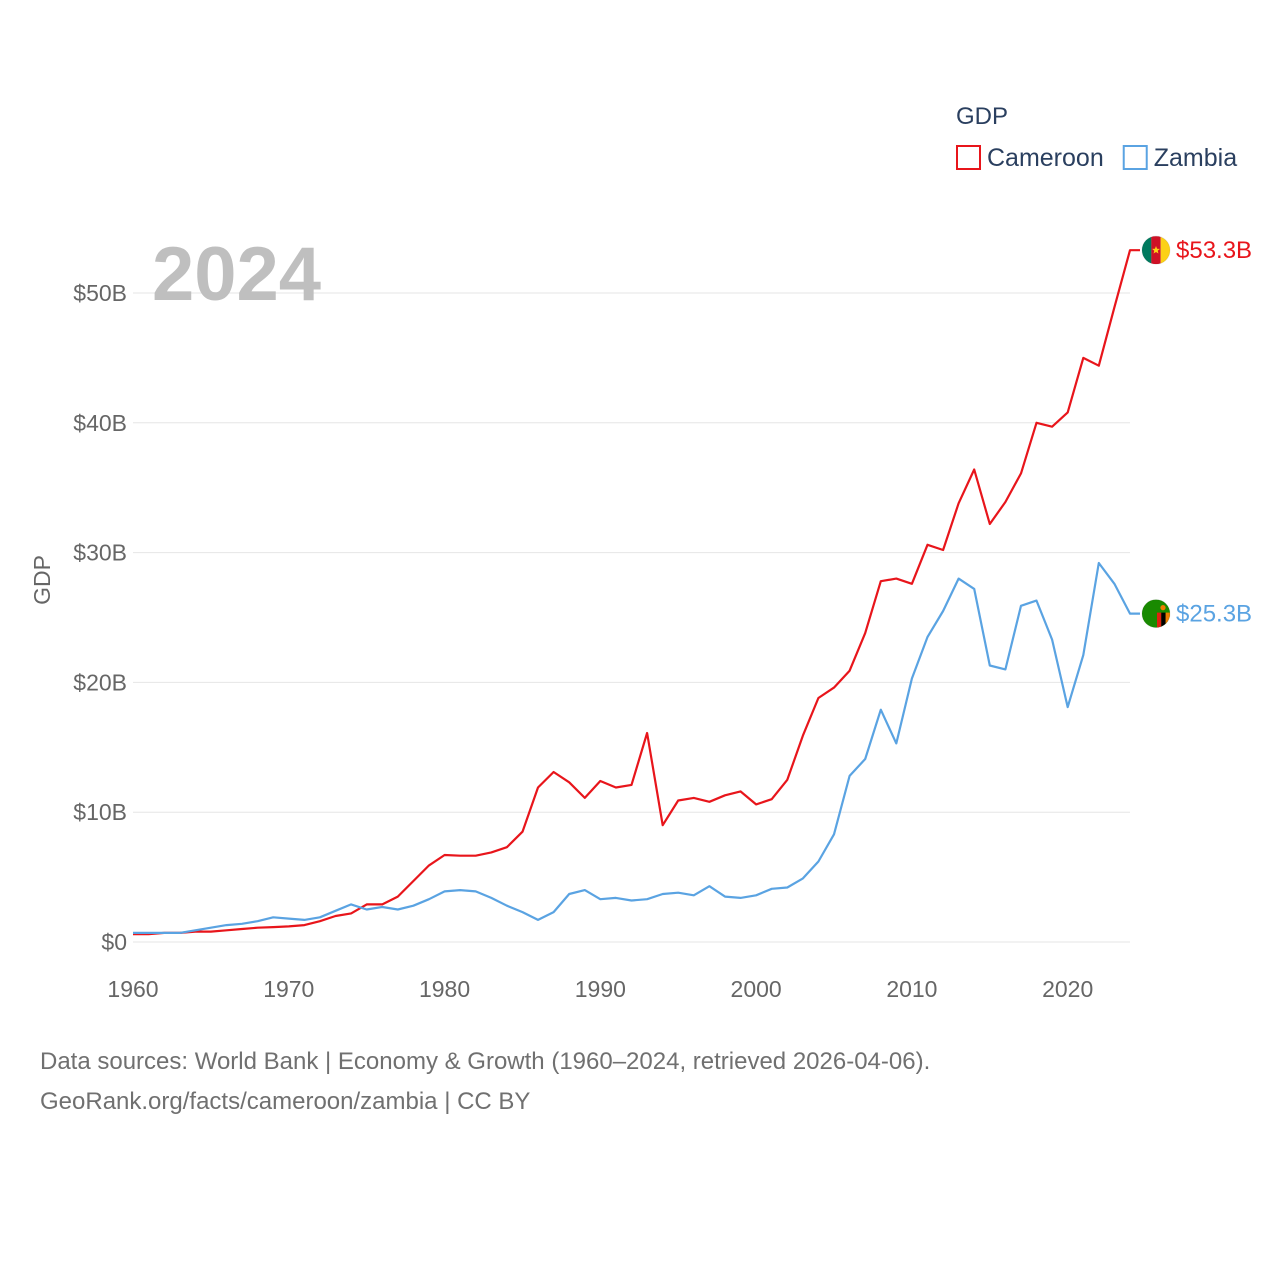  I want to click on legend: GDP Cameroon Zambia, so click(1096, 137).